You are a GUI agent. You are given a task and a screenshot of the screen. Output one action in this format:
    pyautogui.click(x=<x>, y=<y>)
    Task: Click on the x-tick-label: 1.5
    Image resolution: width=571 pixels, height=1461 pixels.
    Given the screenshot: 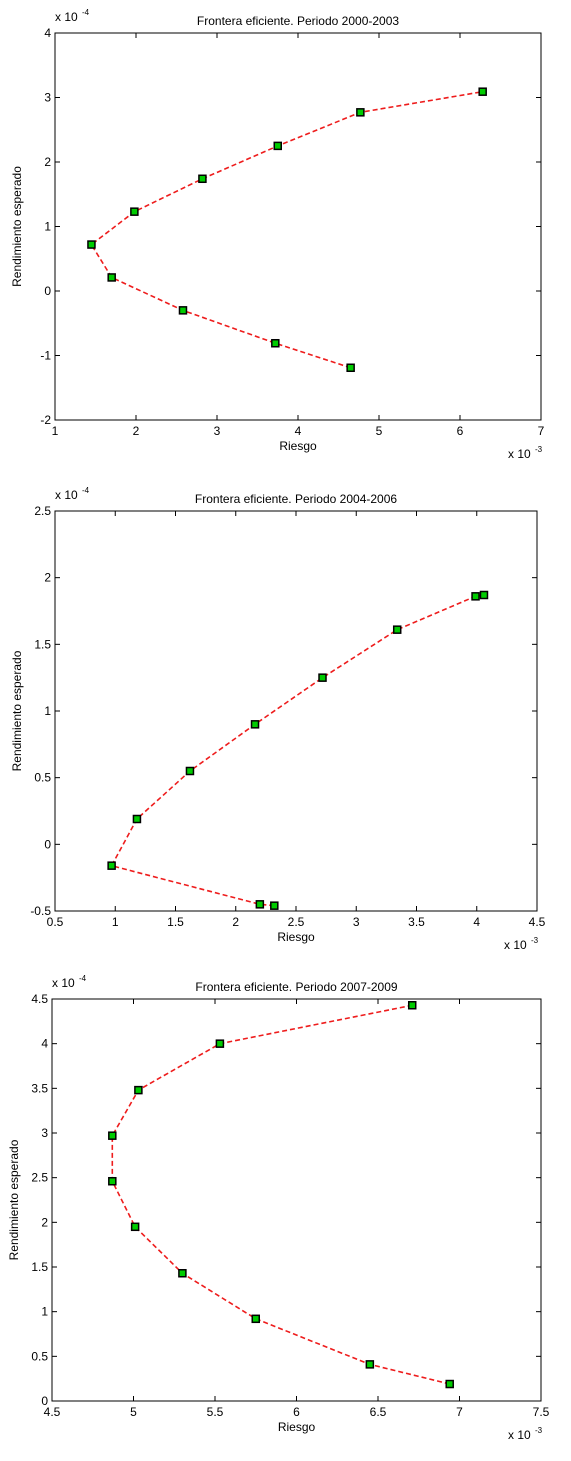 What is the action you would take?
    pyautogui.click(x=175, y=922)
    